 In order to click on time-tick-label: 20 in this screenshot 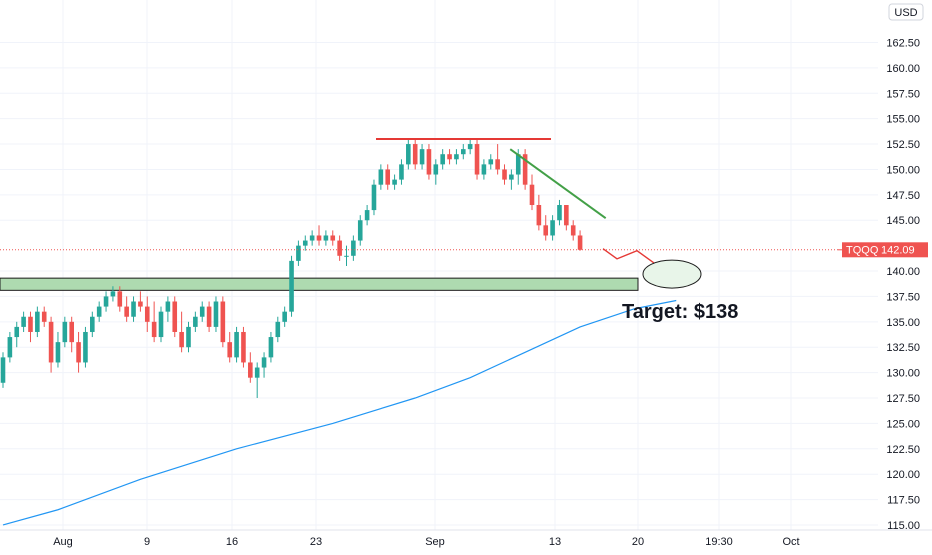, I will do `click(638, 542)`.